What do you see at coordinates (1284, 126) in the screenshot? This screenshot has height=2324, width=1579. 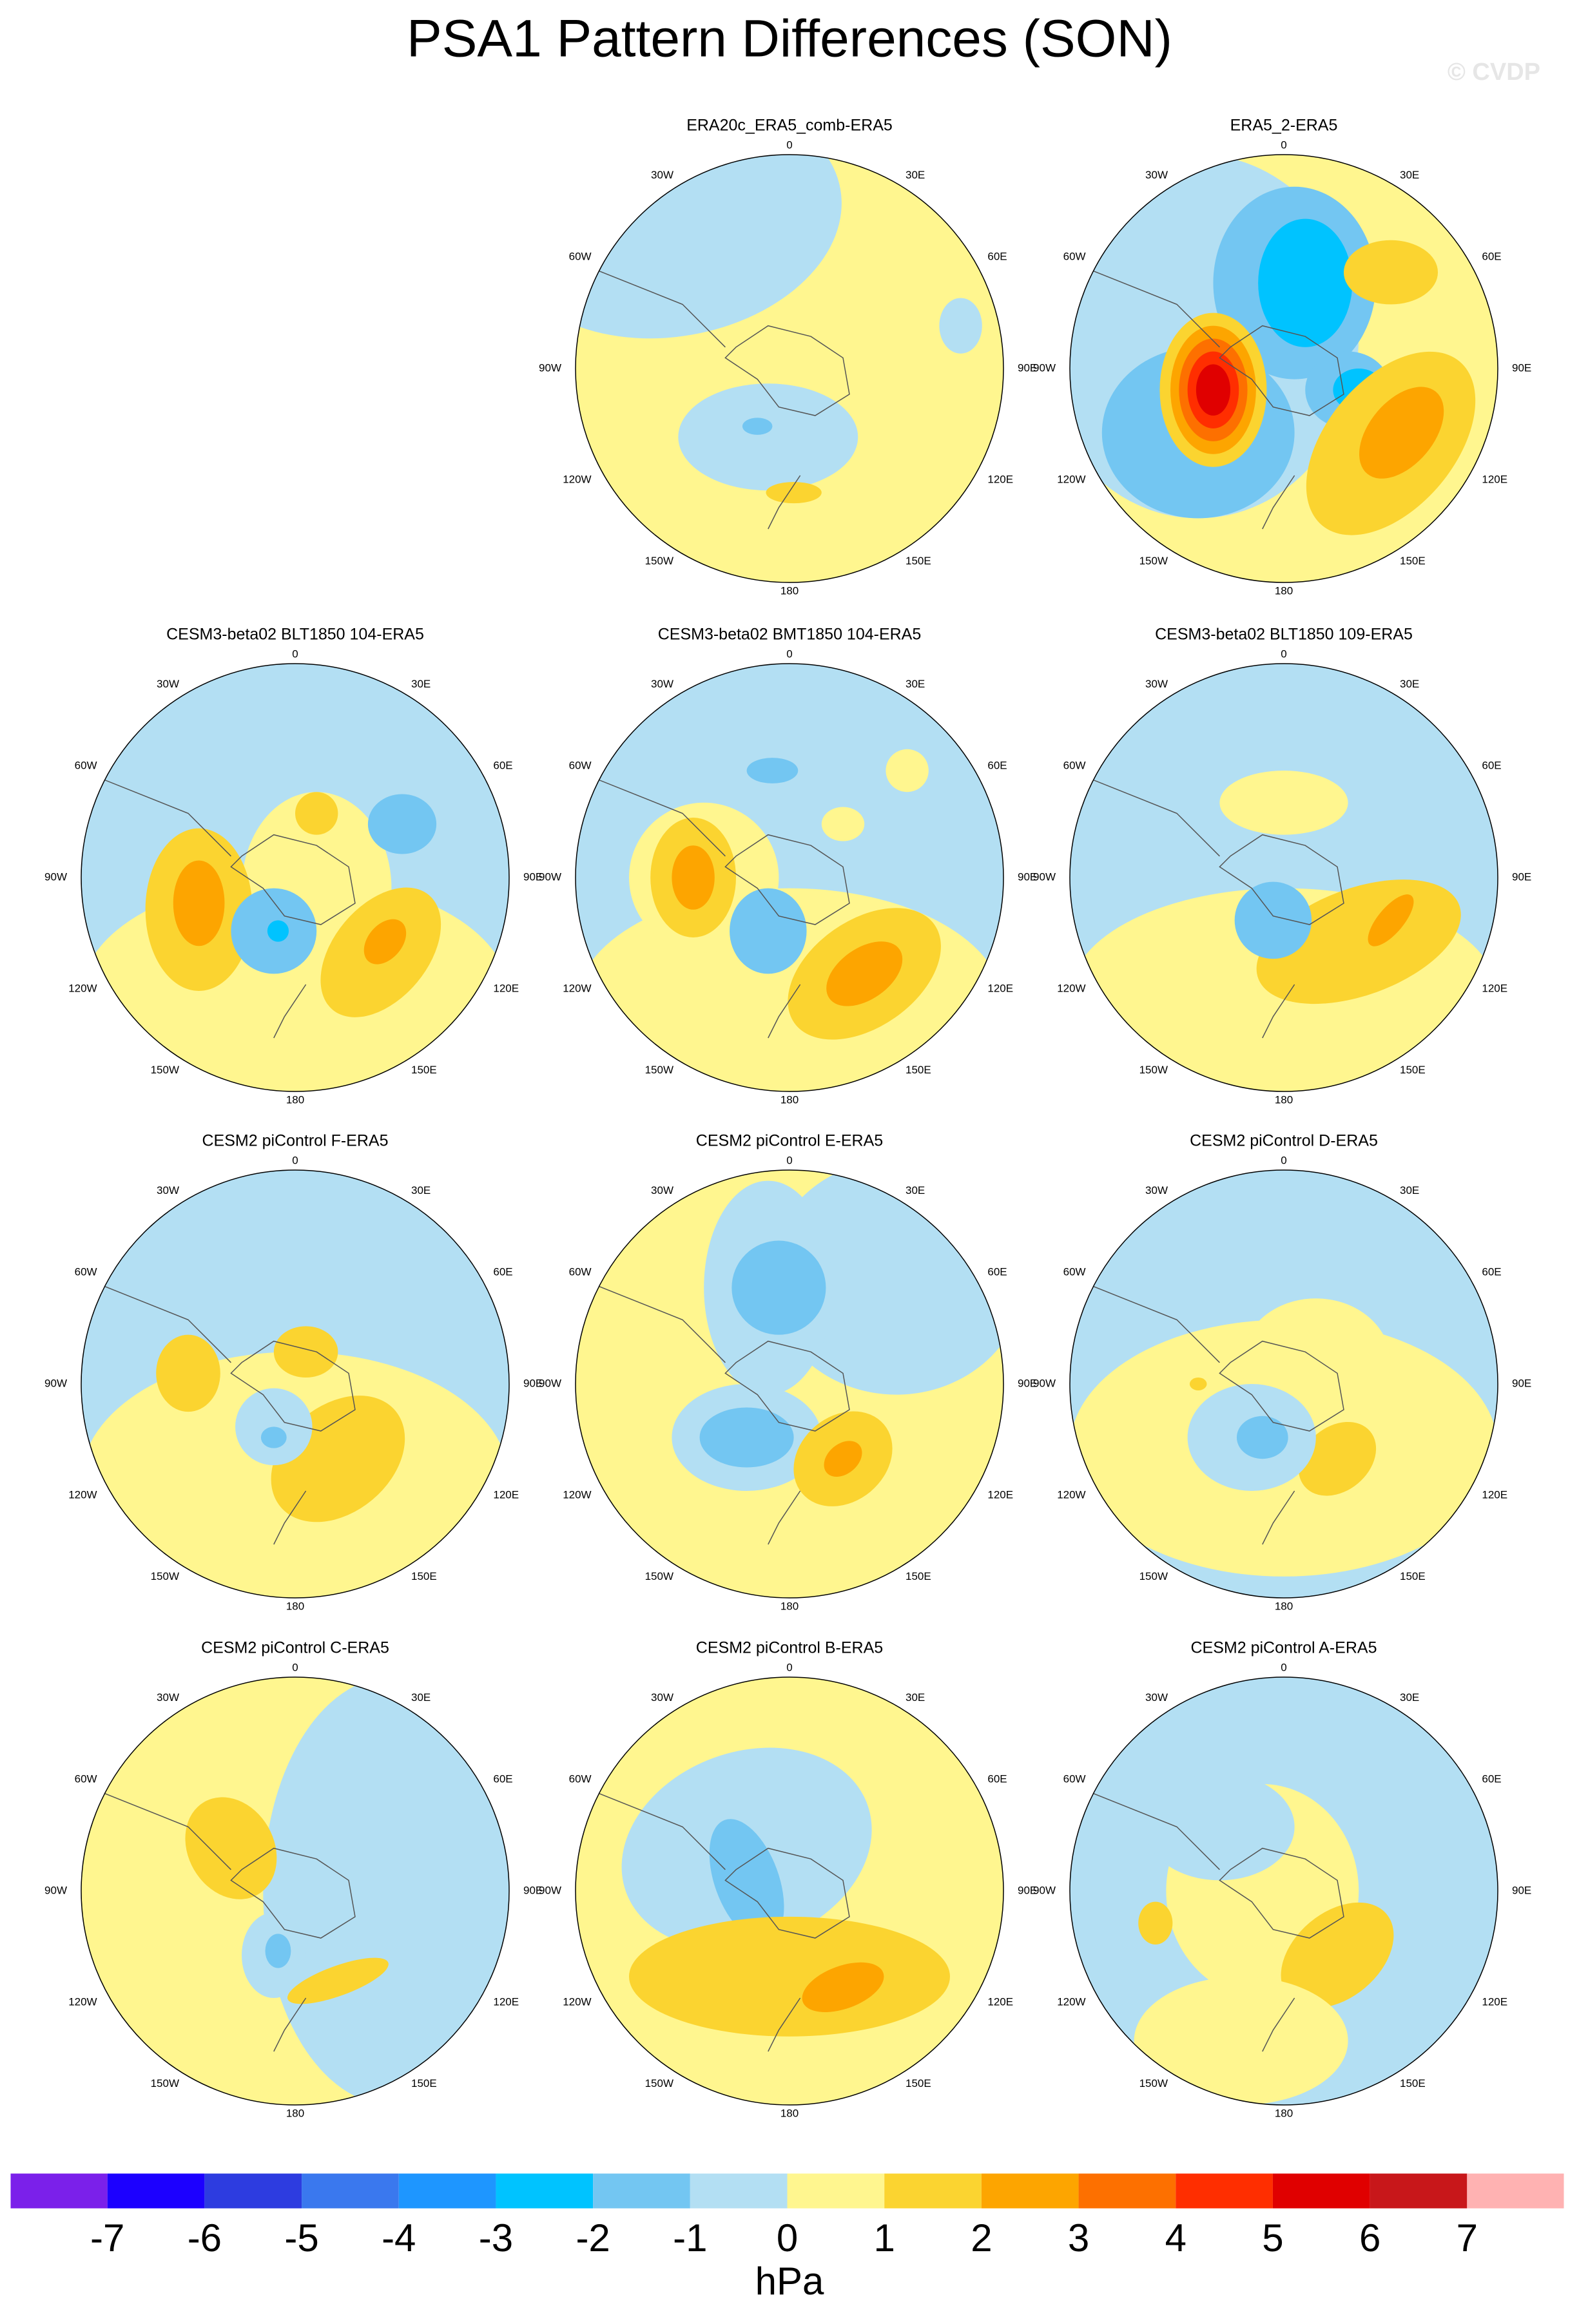 I see `panel-title: ERA5_2-ERA5` at bounding box center [1284, 126].